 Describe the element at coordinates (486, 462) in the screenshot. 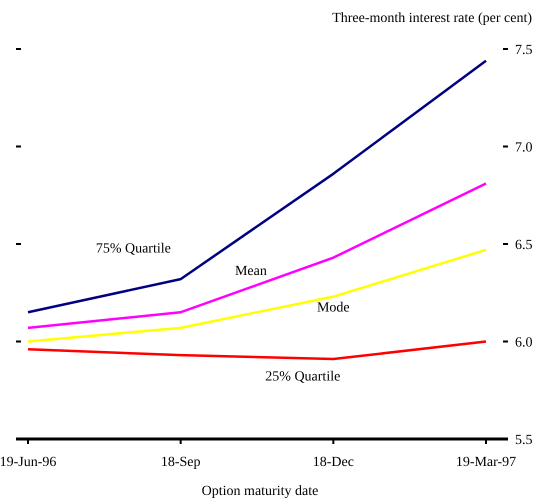

I see `x-tick-label: 19-Mar-97` at that location.